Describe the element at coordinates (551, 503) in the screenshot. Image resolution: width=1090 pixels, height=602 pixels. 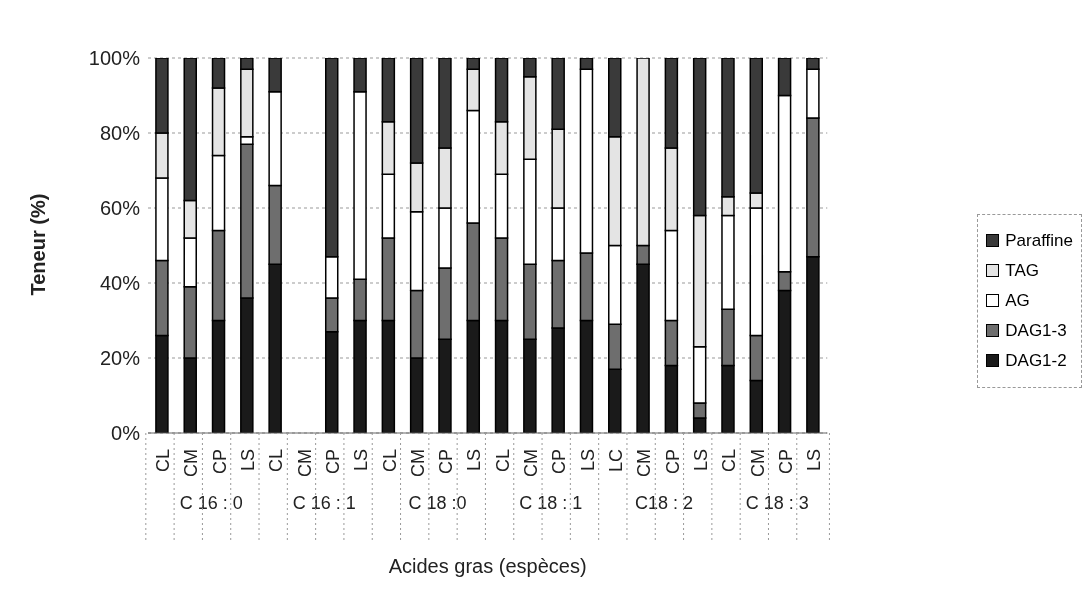
I see `text: C 18 : 1` at that location.